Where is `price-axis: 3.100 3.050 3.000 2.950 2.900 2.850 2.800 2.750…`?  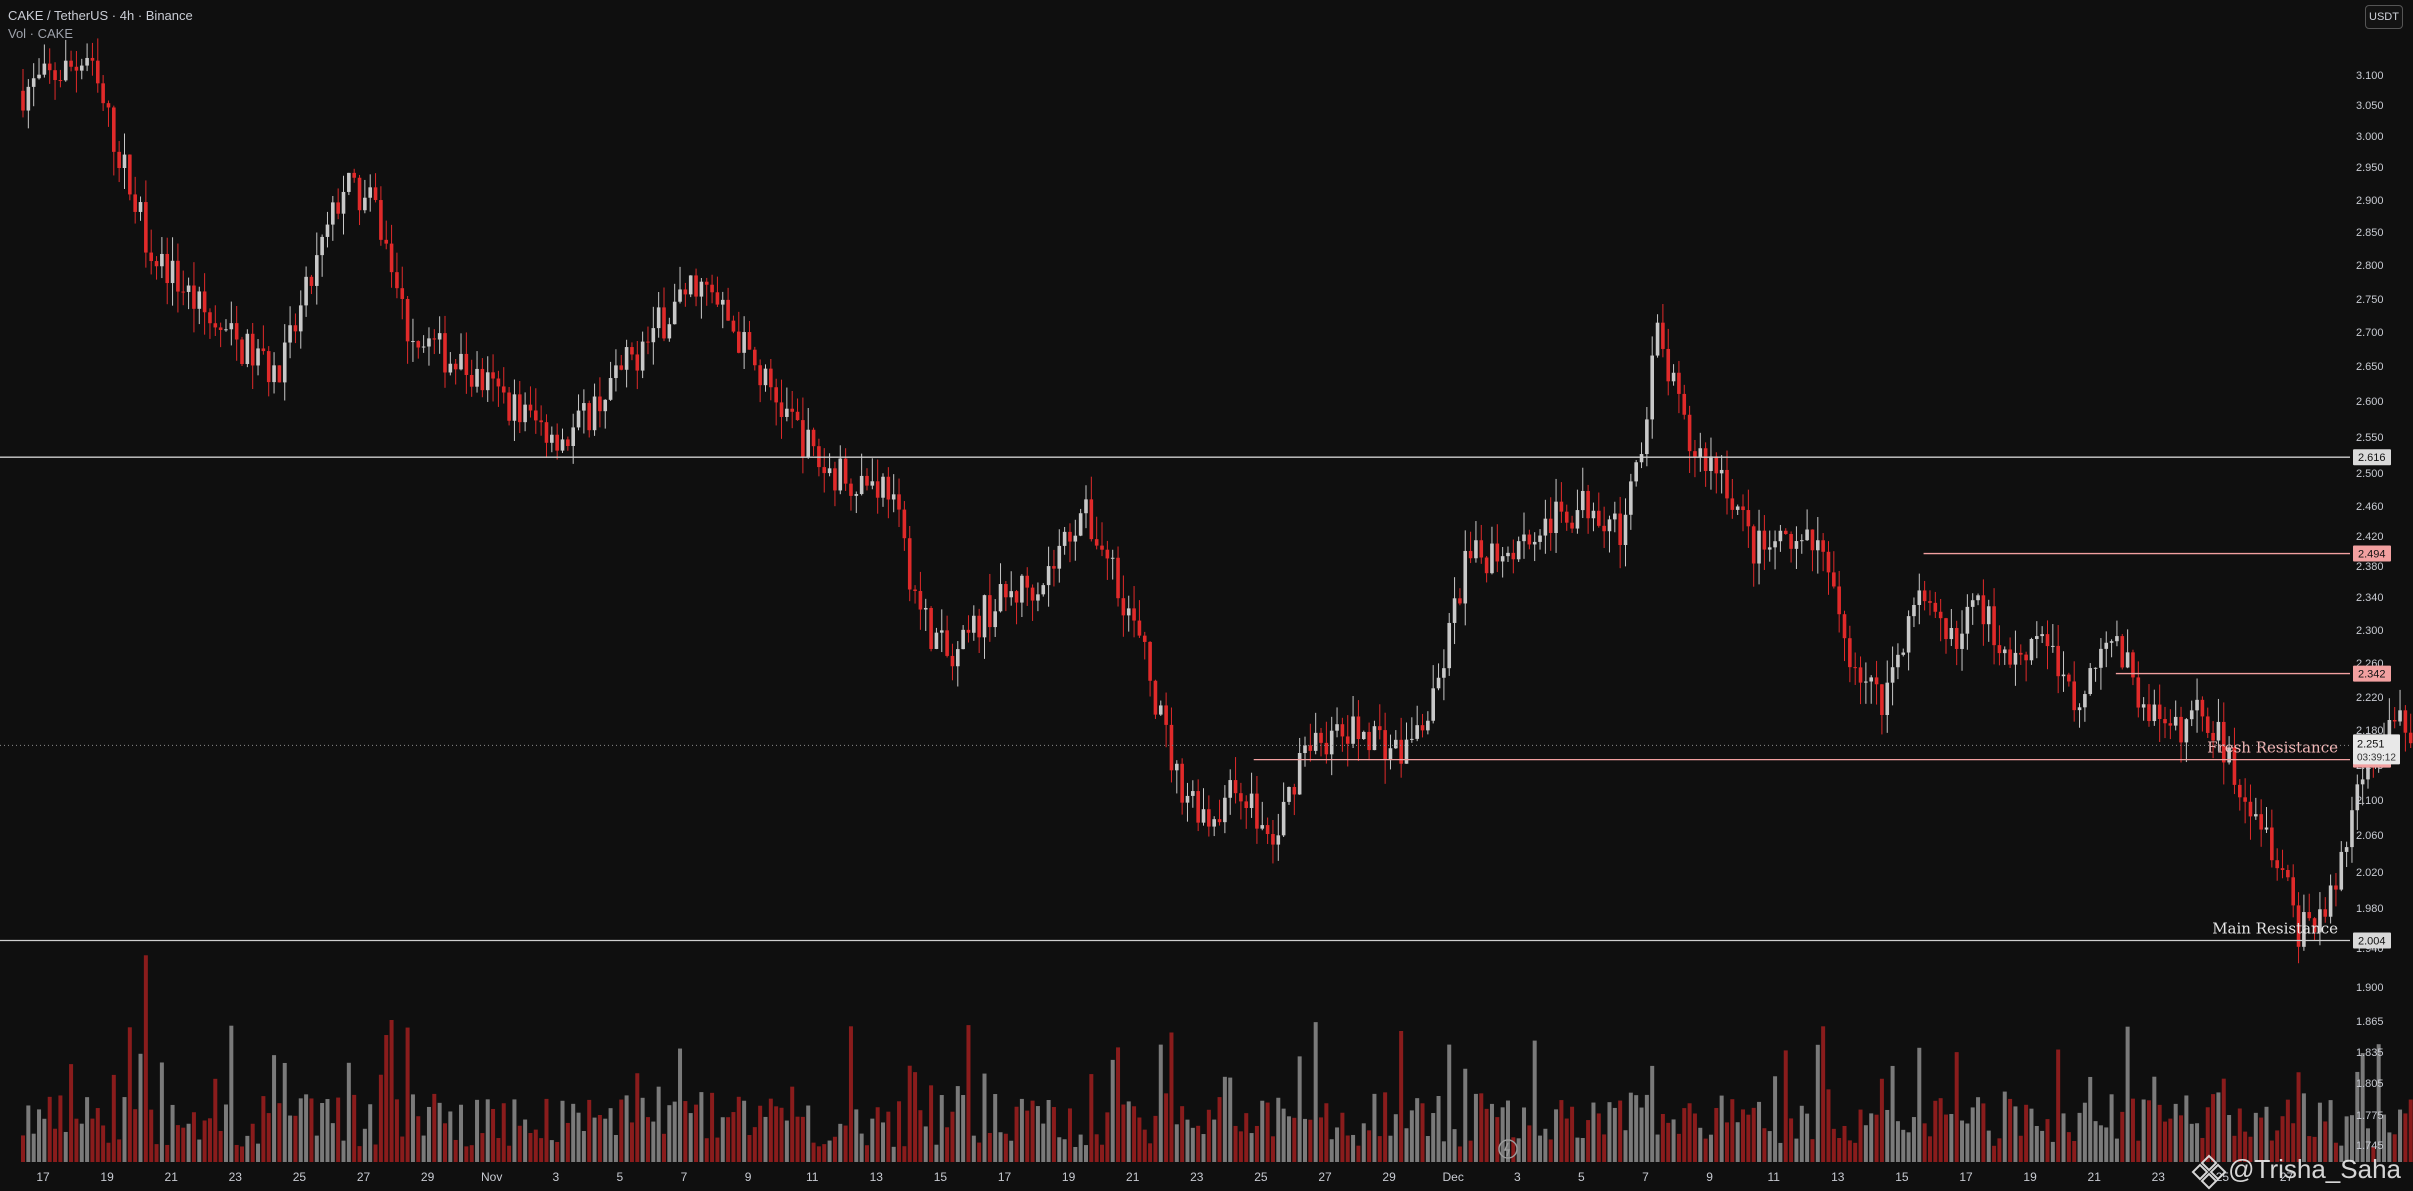 price-axis: 3.100 3.050 3.000 2.950 2.900 2.850 2.800 2.750… is located at coordinates (2370, 611).